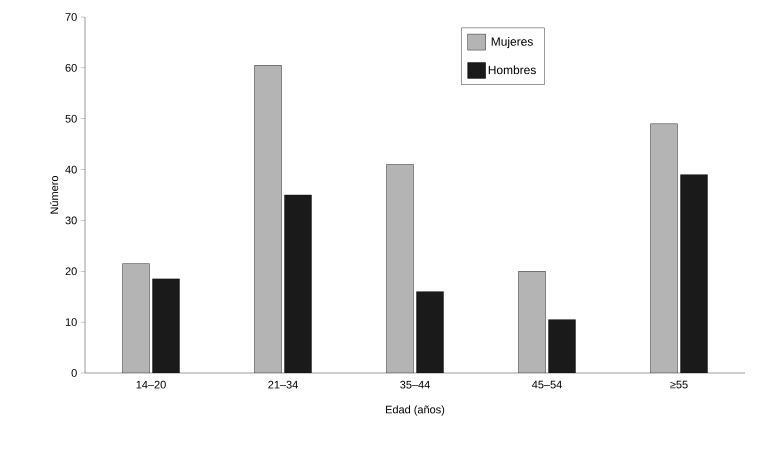  What do you see at coordinates (415, 384) in the screenshot?
I see `x-tick-label: 35–44` at bounding box center [415, 384].